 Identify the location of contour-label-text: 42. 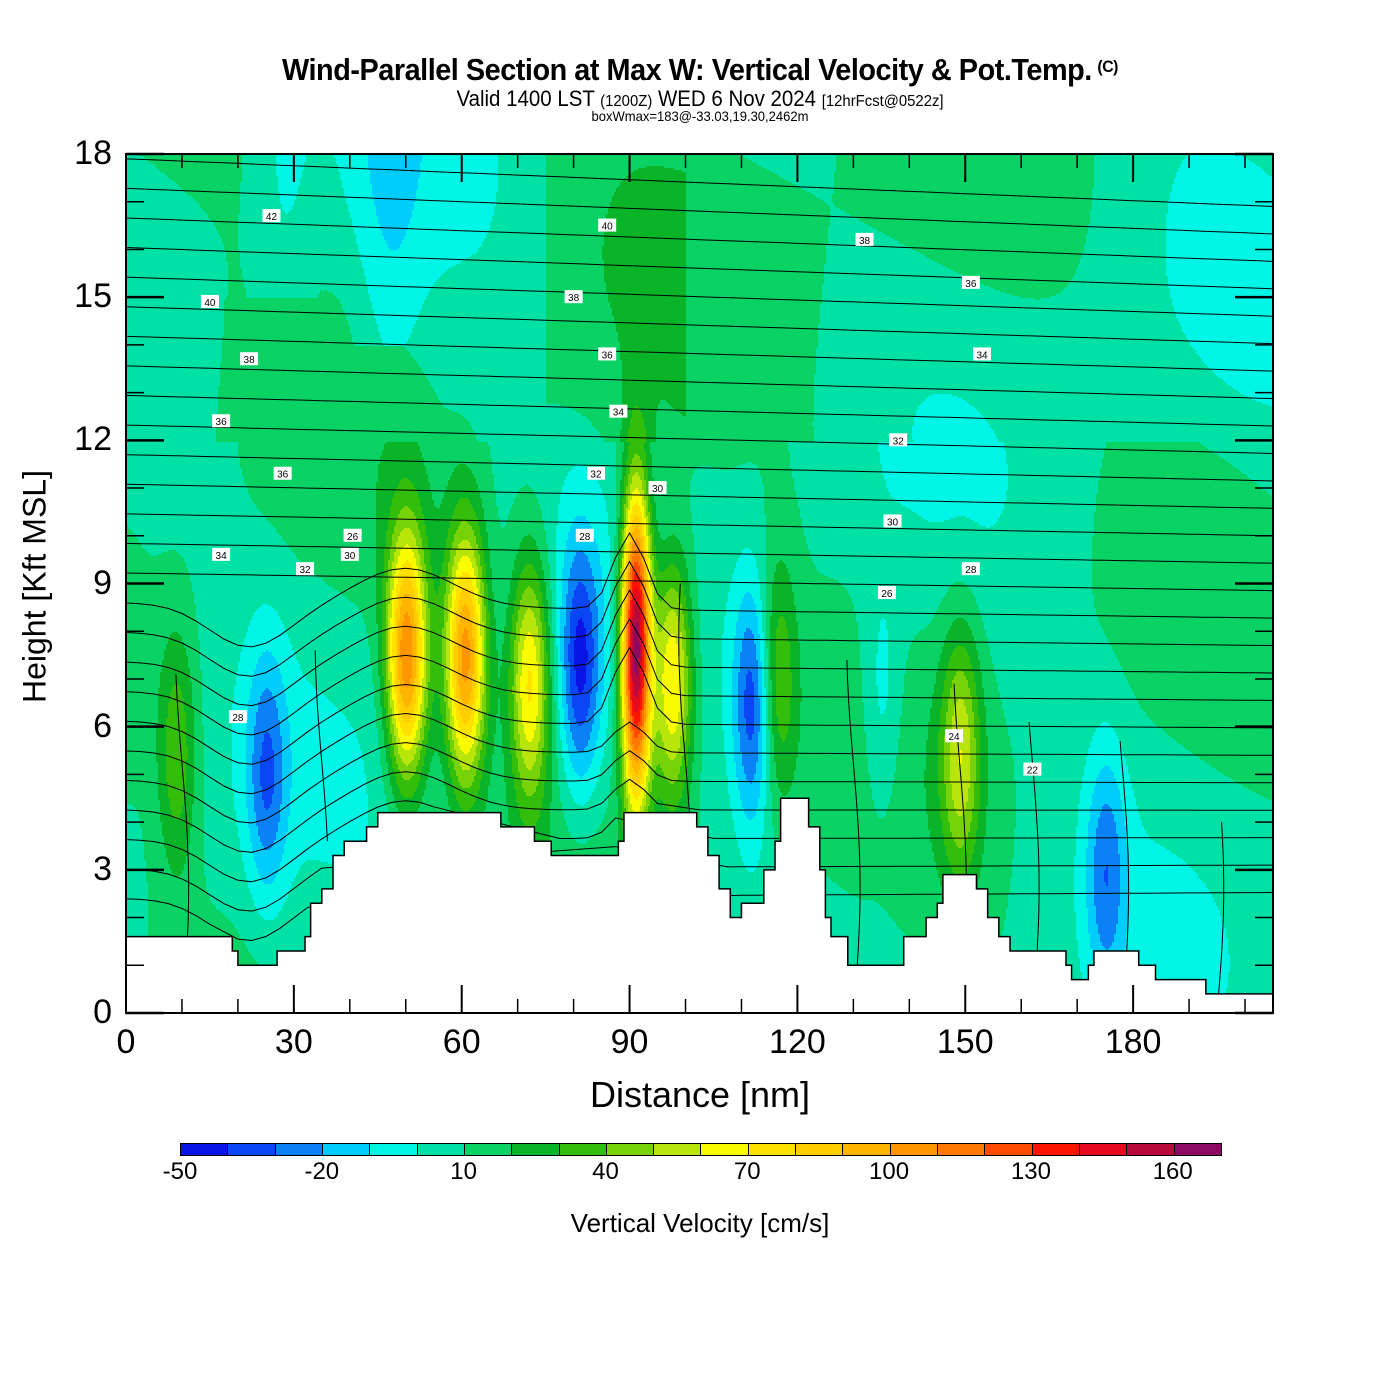
(272, 217).